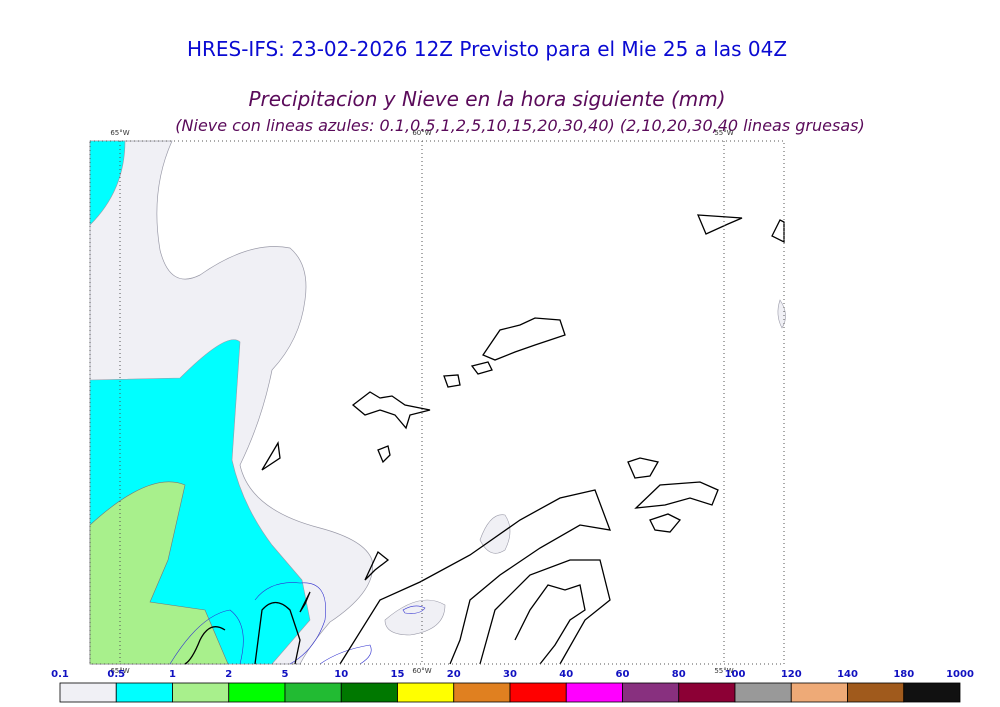  What do you see at coordinates (285, 674) in the screenshot?
I see `colorbar-label: 5` at bounding box center [285, 674].